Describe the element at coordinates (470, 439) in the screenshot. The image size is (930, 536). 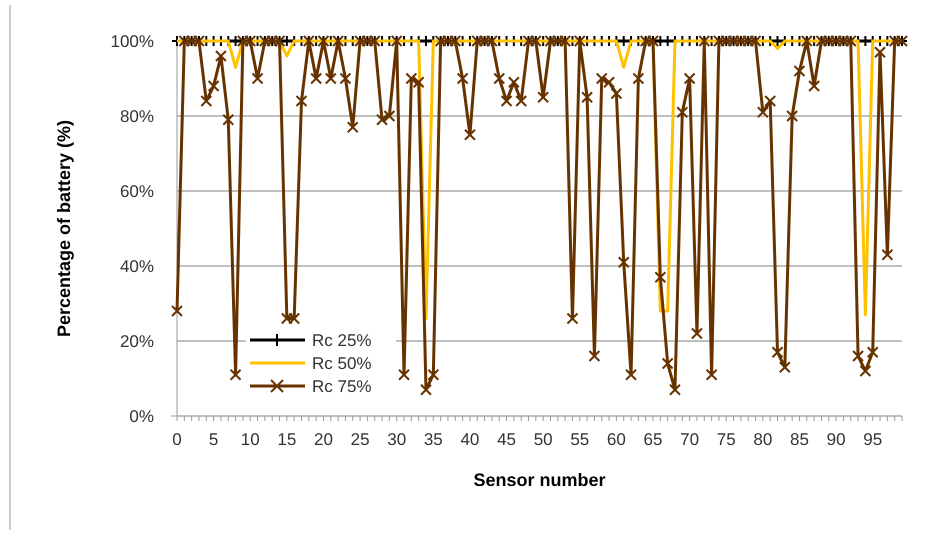
I see `x-tick-label: 40` at that location.